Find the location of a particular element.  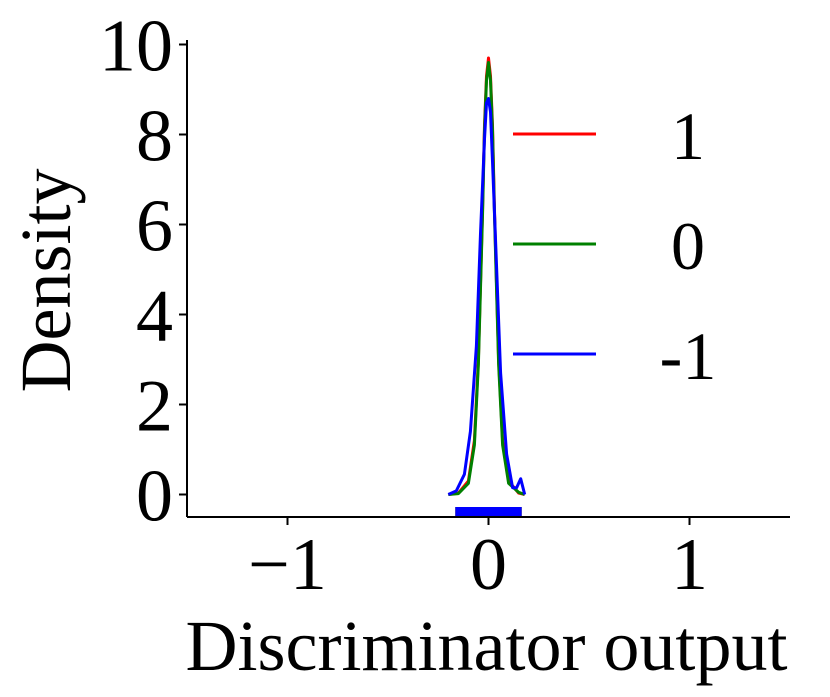

rug-plot is located at coordinates (488, 512).